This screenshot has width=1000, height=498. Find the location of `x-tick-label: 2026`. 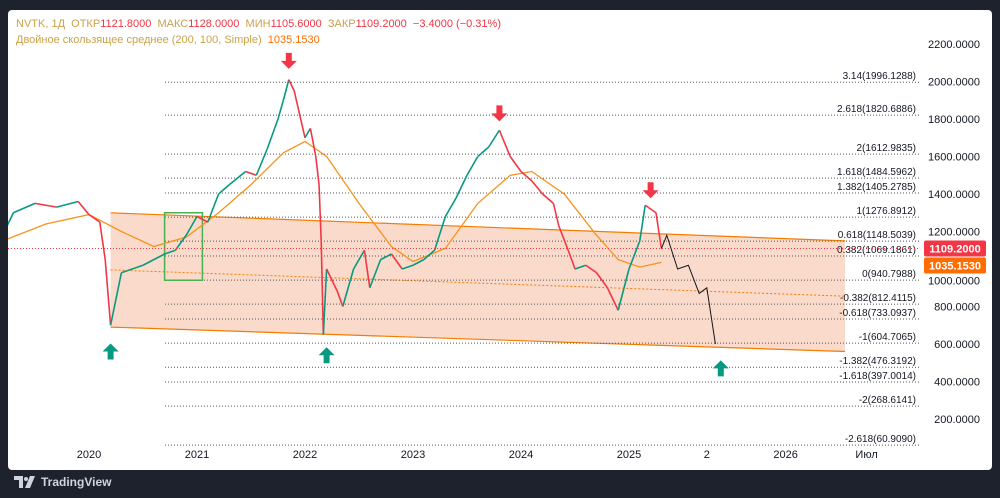

x-tick-label: 2026 is located at coordinates (785, 455).